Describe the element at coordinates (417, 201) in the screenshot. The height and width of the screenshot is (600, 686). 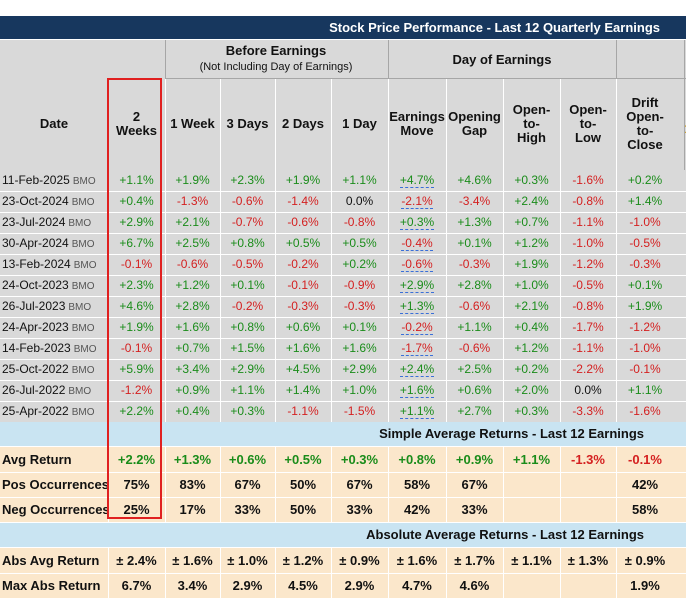
I see `earnings-move-value: -2.1%` at that location.